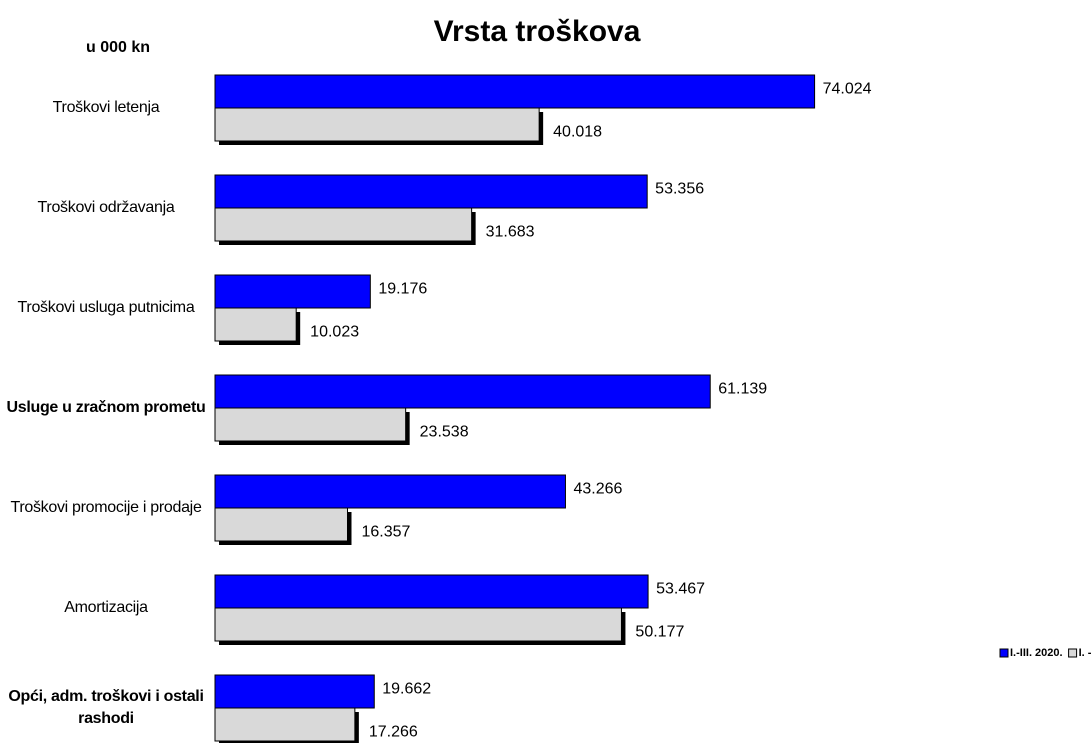 This screenshot has width=1091, height=743. What do you see at coordinates (334, 332) in the screenshot?
I see `value-label: 10.023` at bounding box center [334, 332].